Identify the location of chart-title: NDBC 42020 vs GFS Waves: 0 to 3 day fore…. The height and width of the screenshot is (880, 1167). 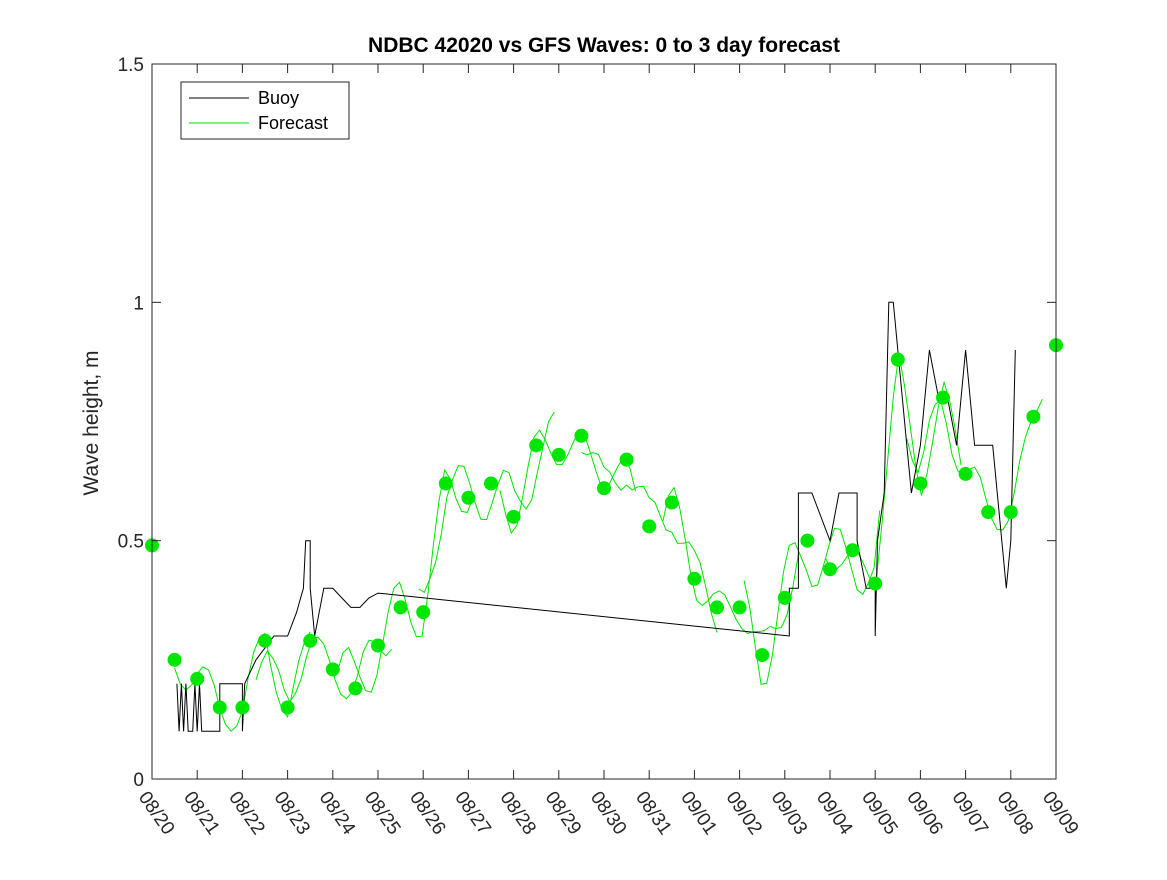
(604, 45).